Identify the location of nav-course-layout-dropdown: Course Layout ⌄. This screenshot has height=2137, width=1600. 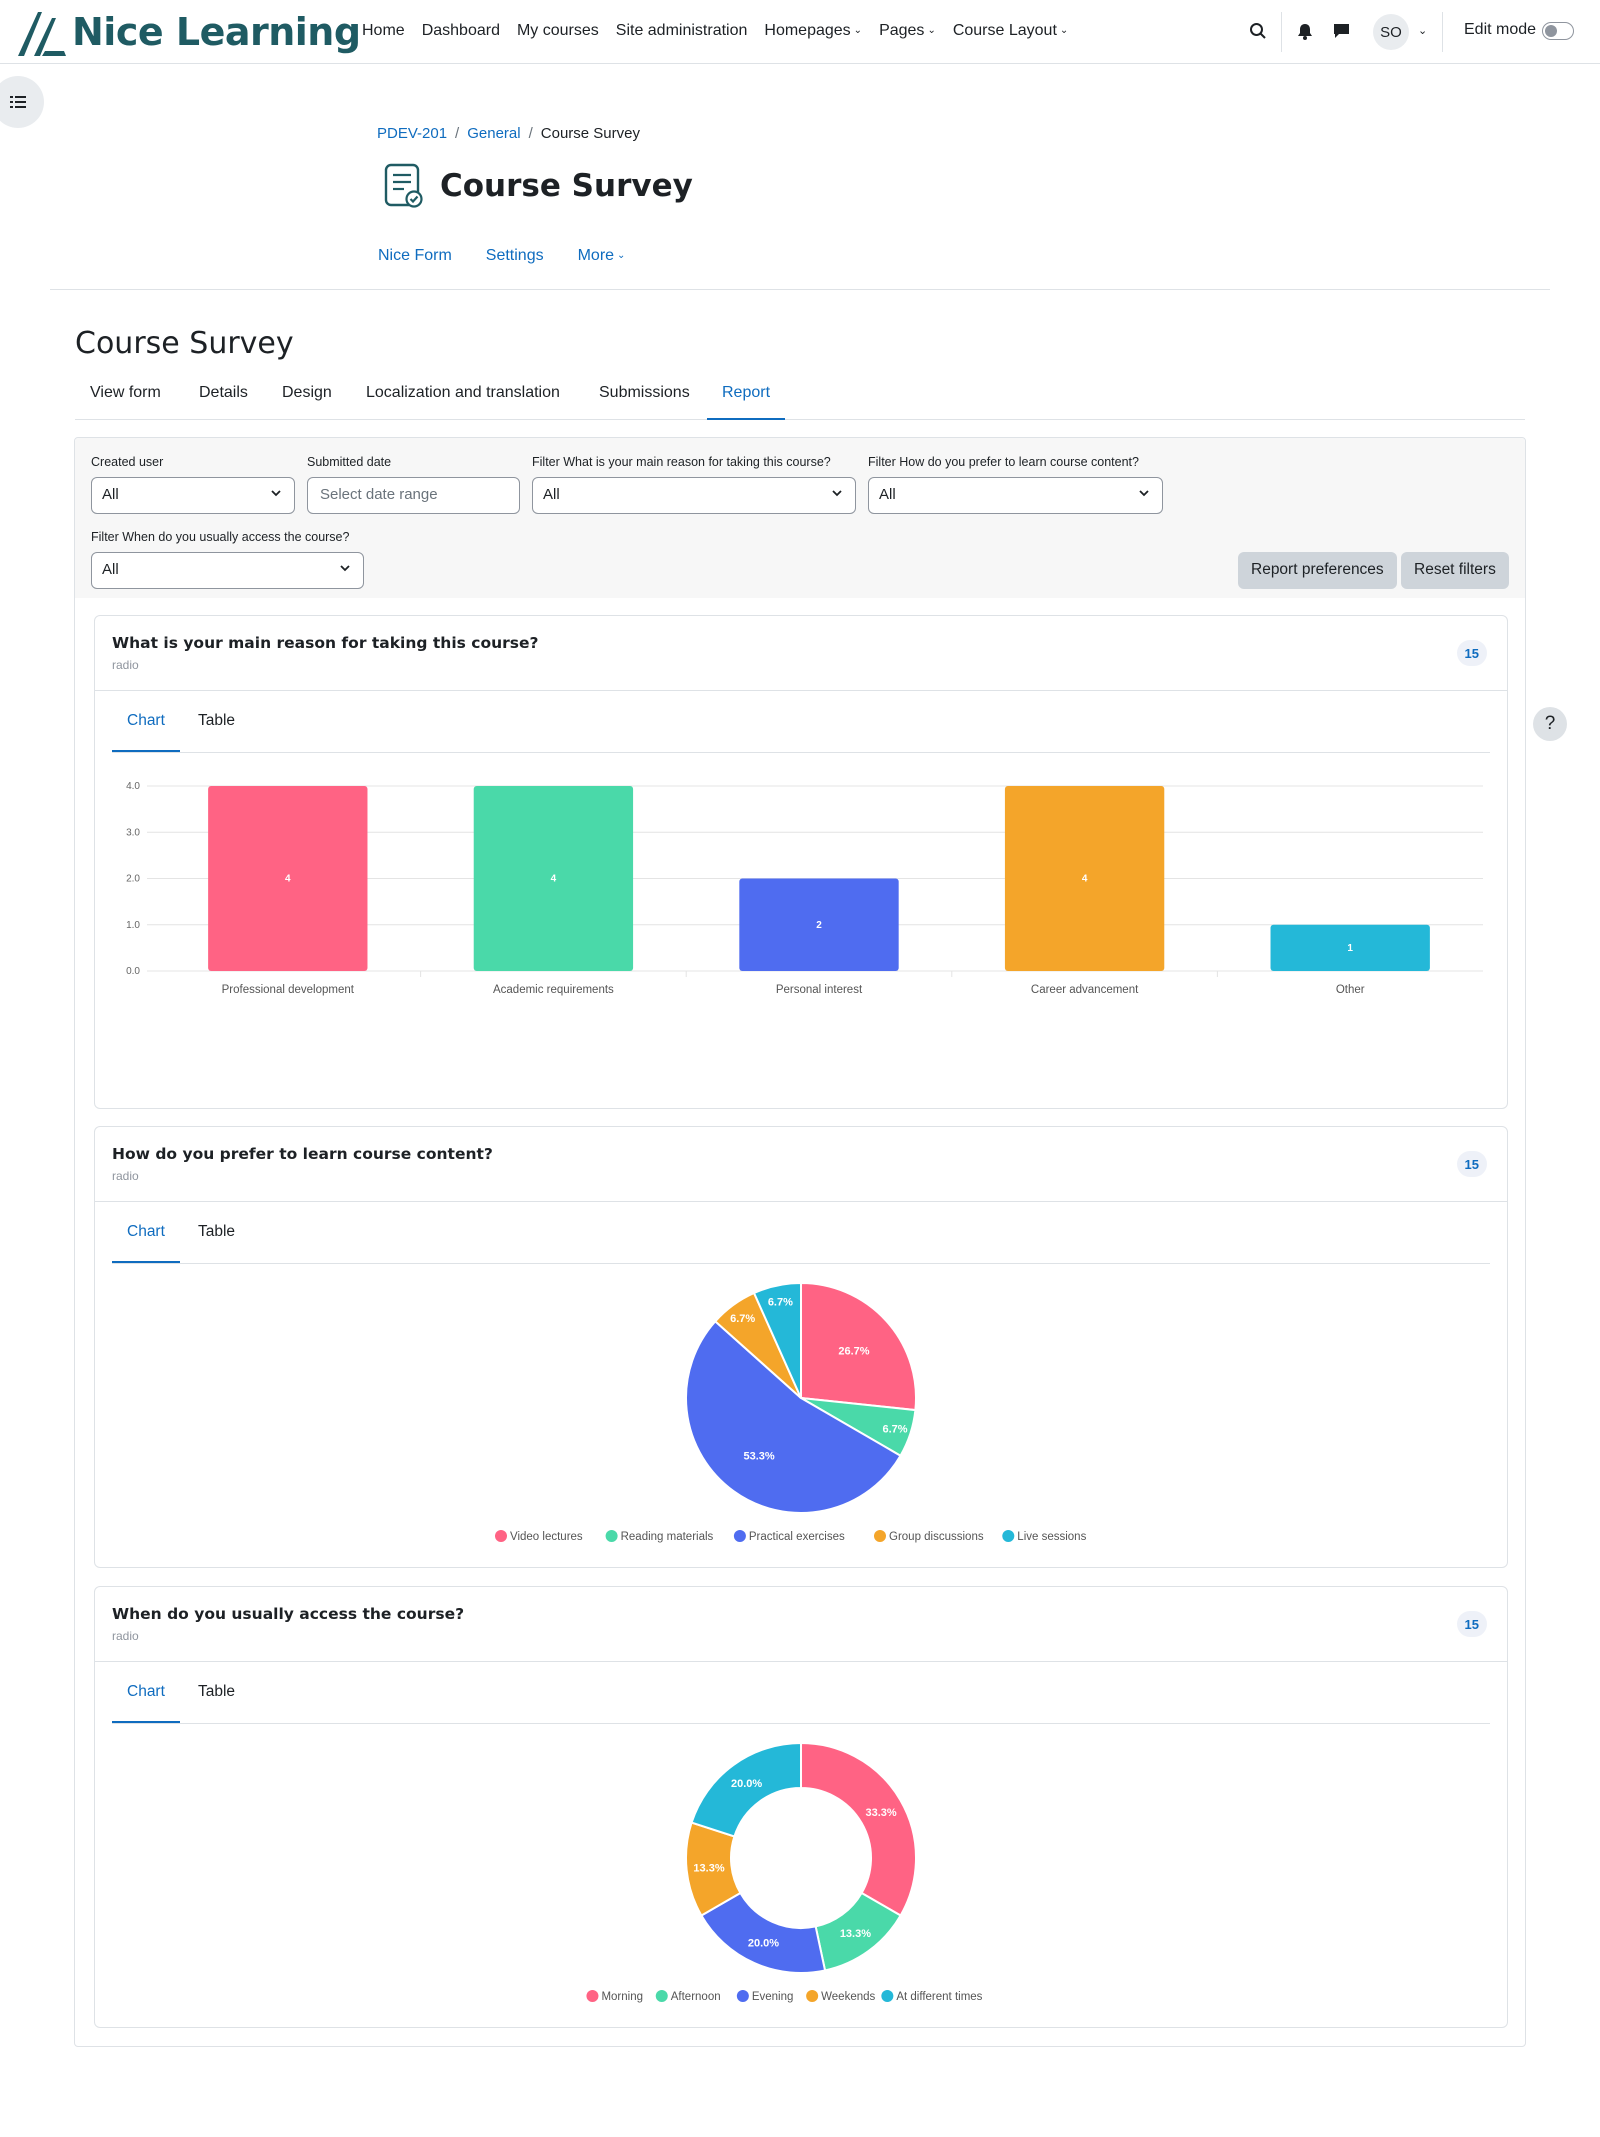
(1010, 31).